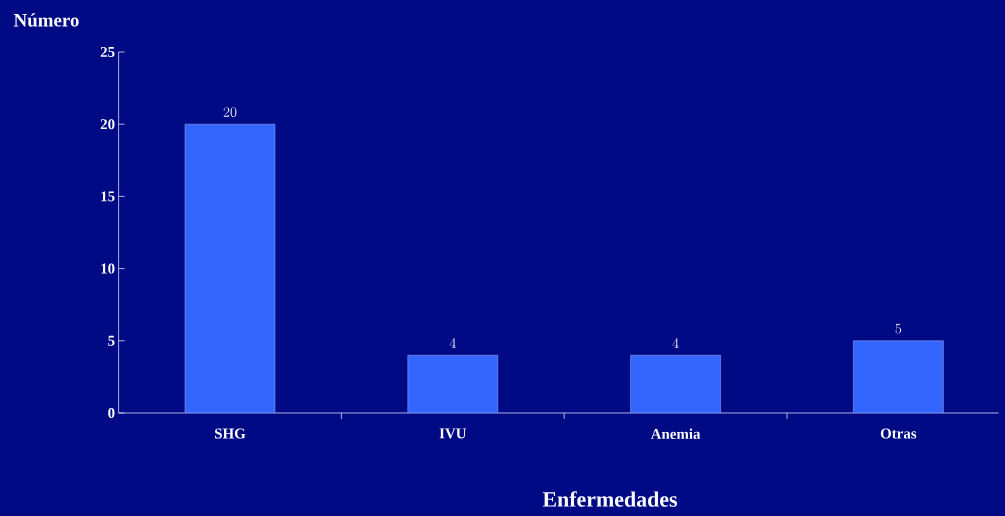 The width and height of the screenshot is (1005, 516). What do you see at coordinates (46, 20) in the screenshot?
I see `y-axis-title: Número` at bounding box center [46, 20].